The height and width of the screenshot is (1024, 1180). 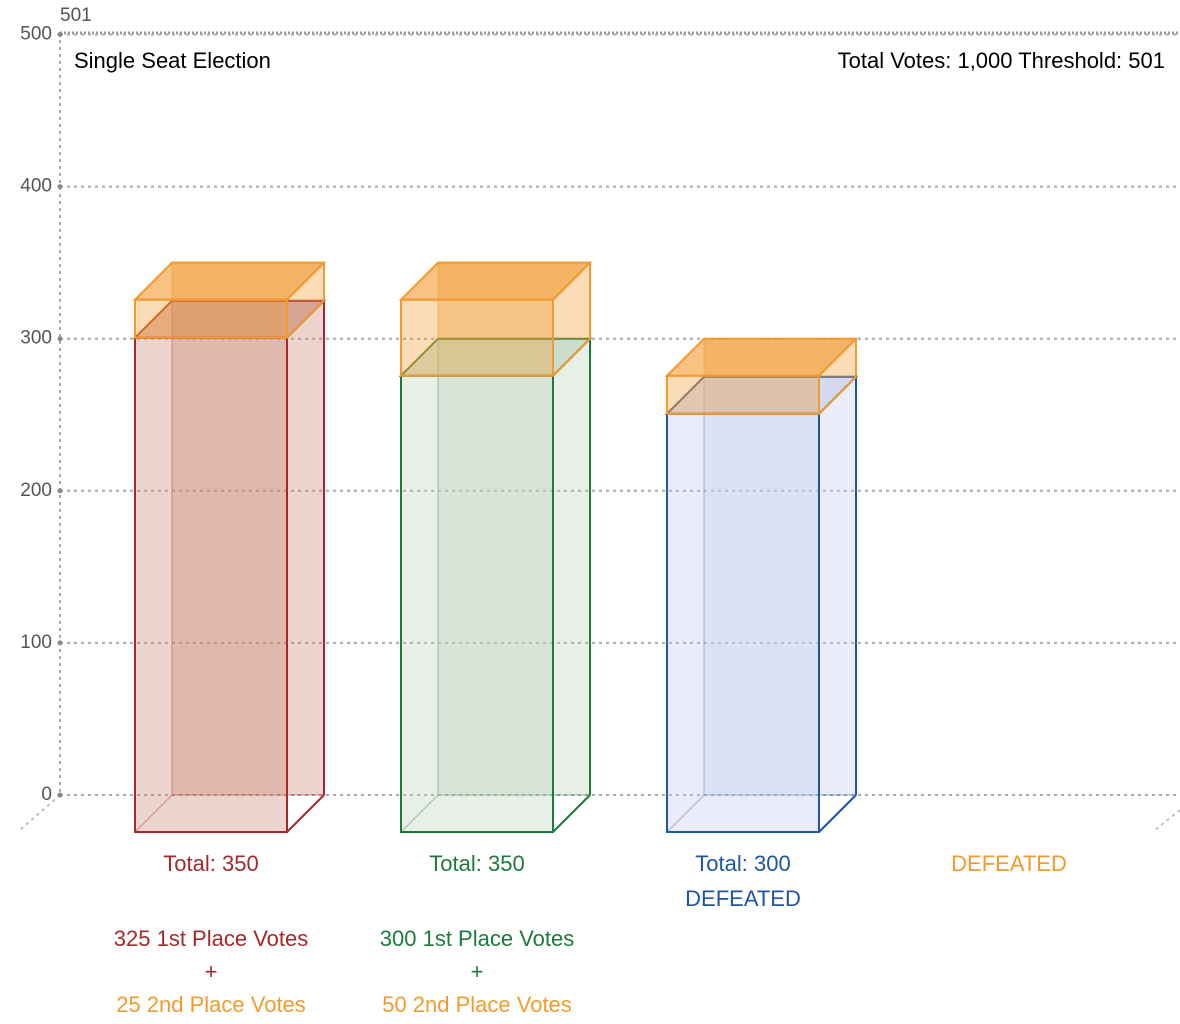 I want to click on breakdown-label: 300 1st Place Votes, so click(x=477, y=938).